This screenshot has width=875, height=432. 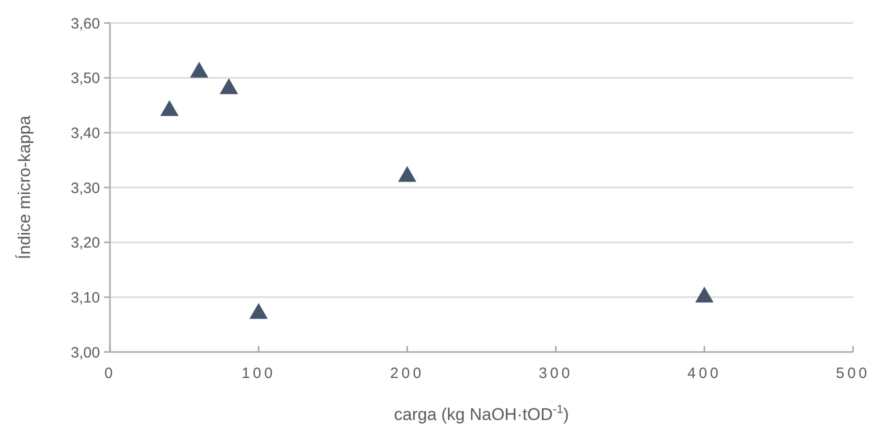 What do you see at coordinates (481, 413) in the screenshot?
I see `x-axis-title: carga (kg NaOH·tOD$^{-1}$)` at bounding box center [481, 413].